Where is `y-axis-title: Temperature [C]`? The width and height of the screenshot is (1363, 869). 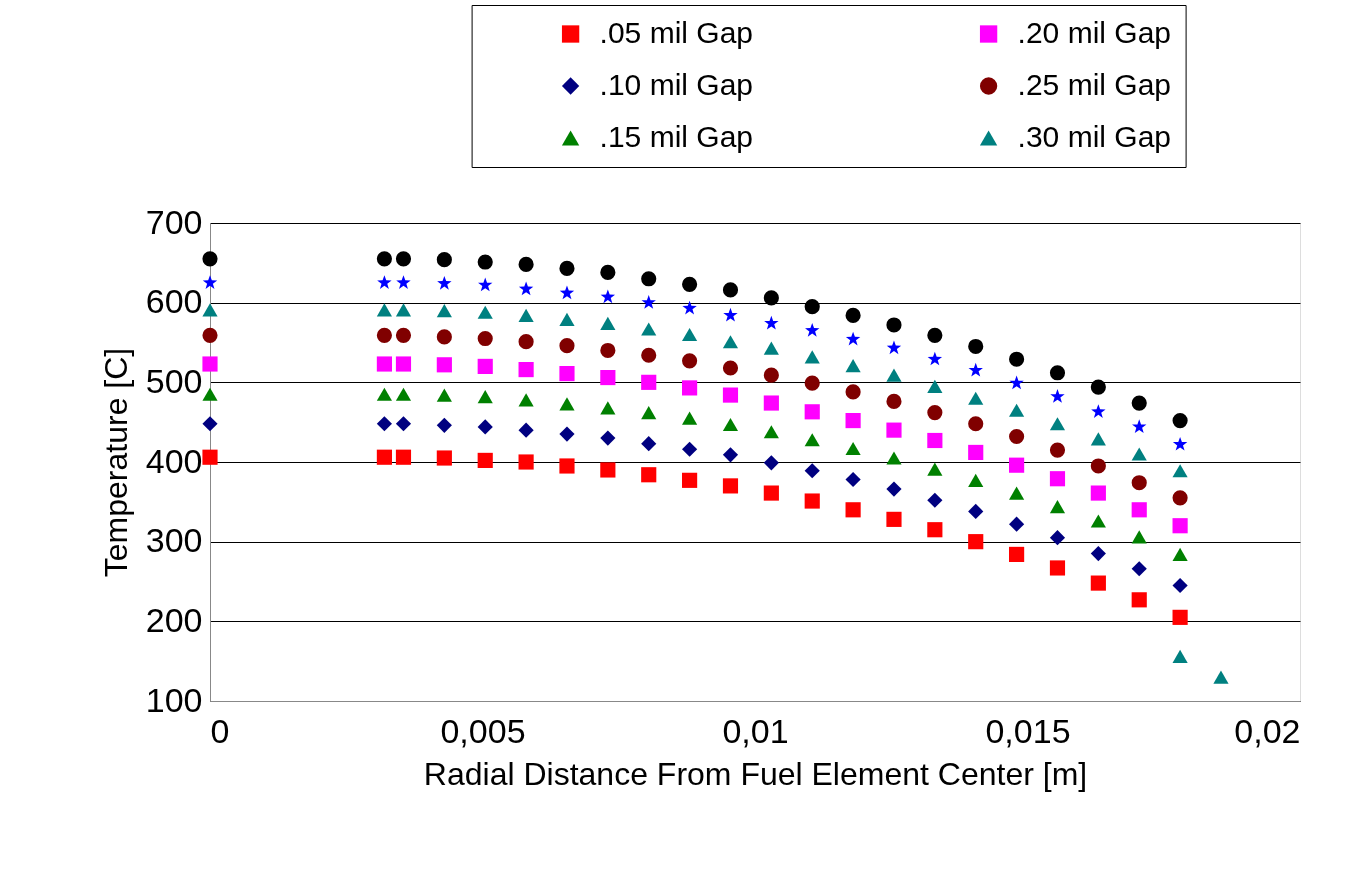 y-axis-title: Temperature [C] is located at coordinates (115, 462).